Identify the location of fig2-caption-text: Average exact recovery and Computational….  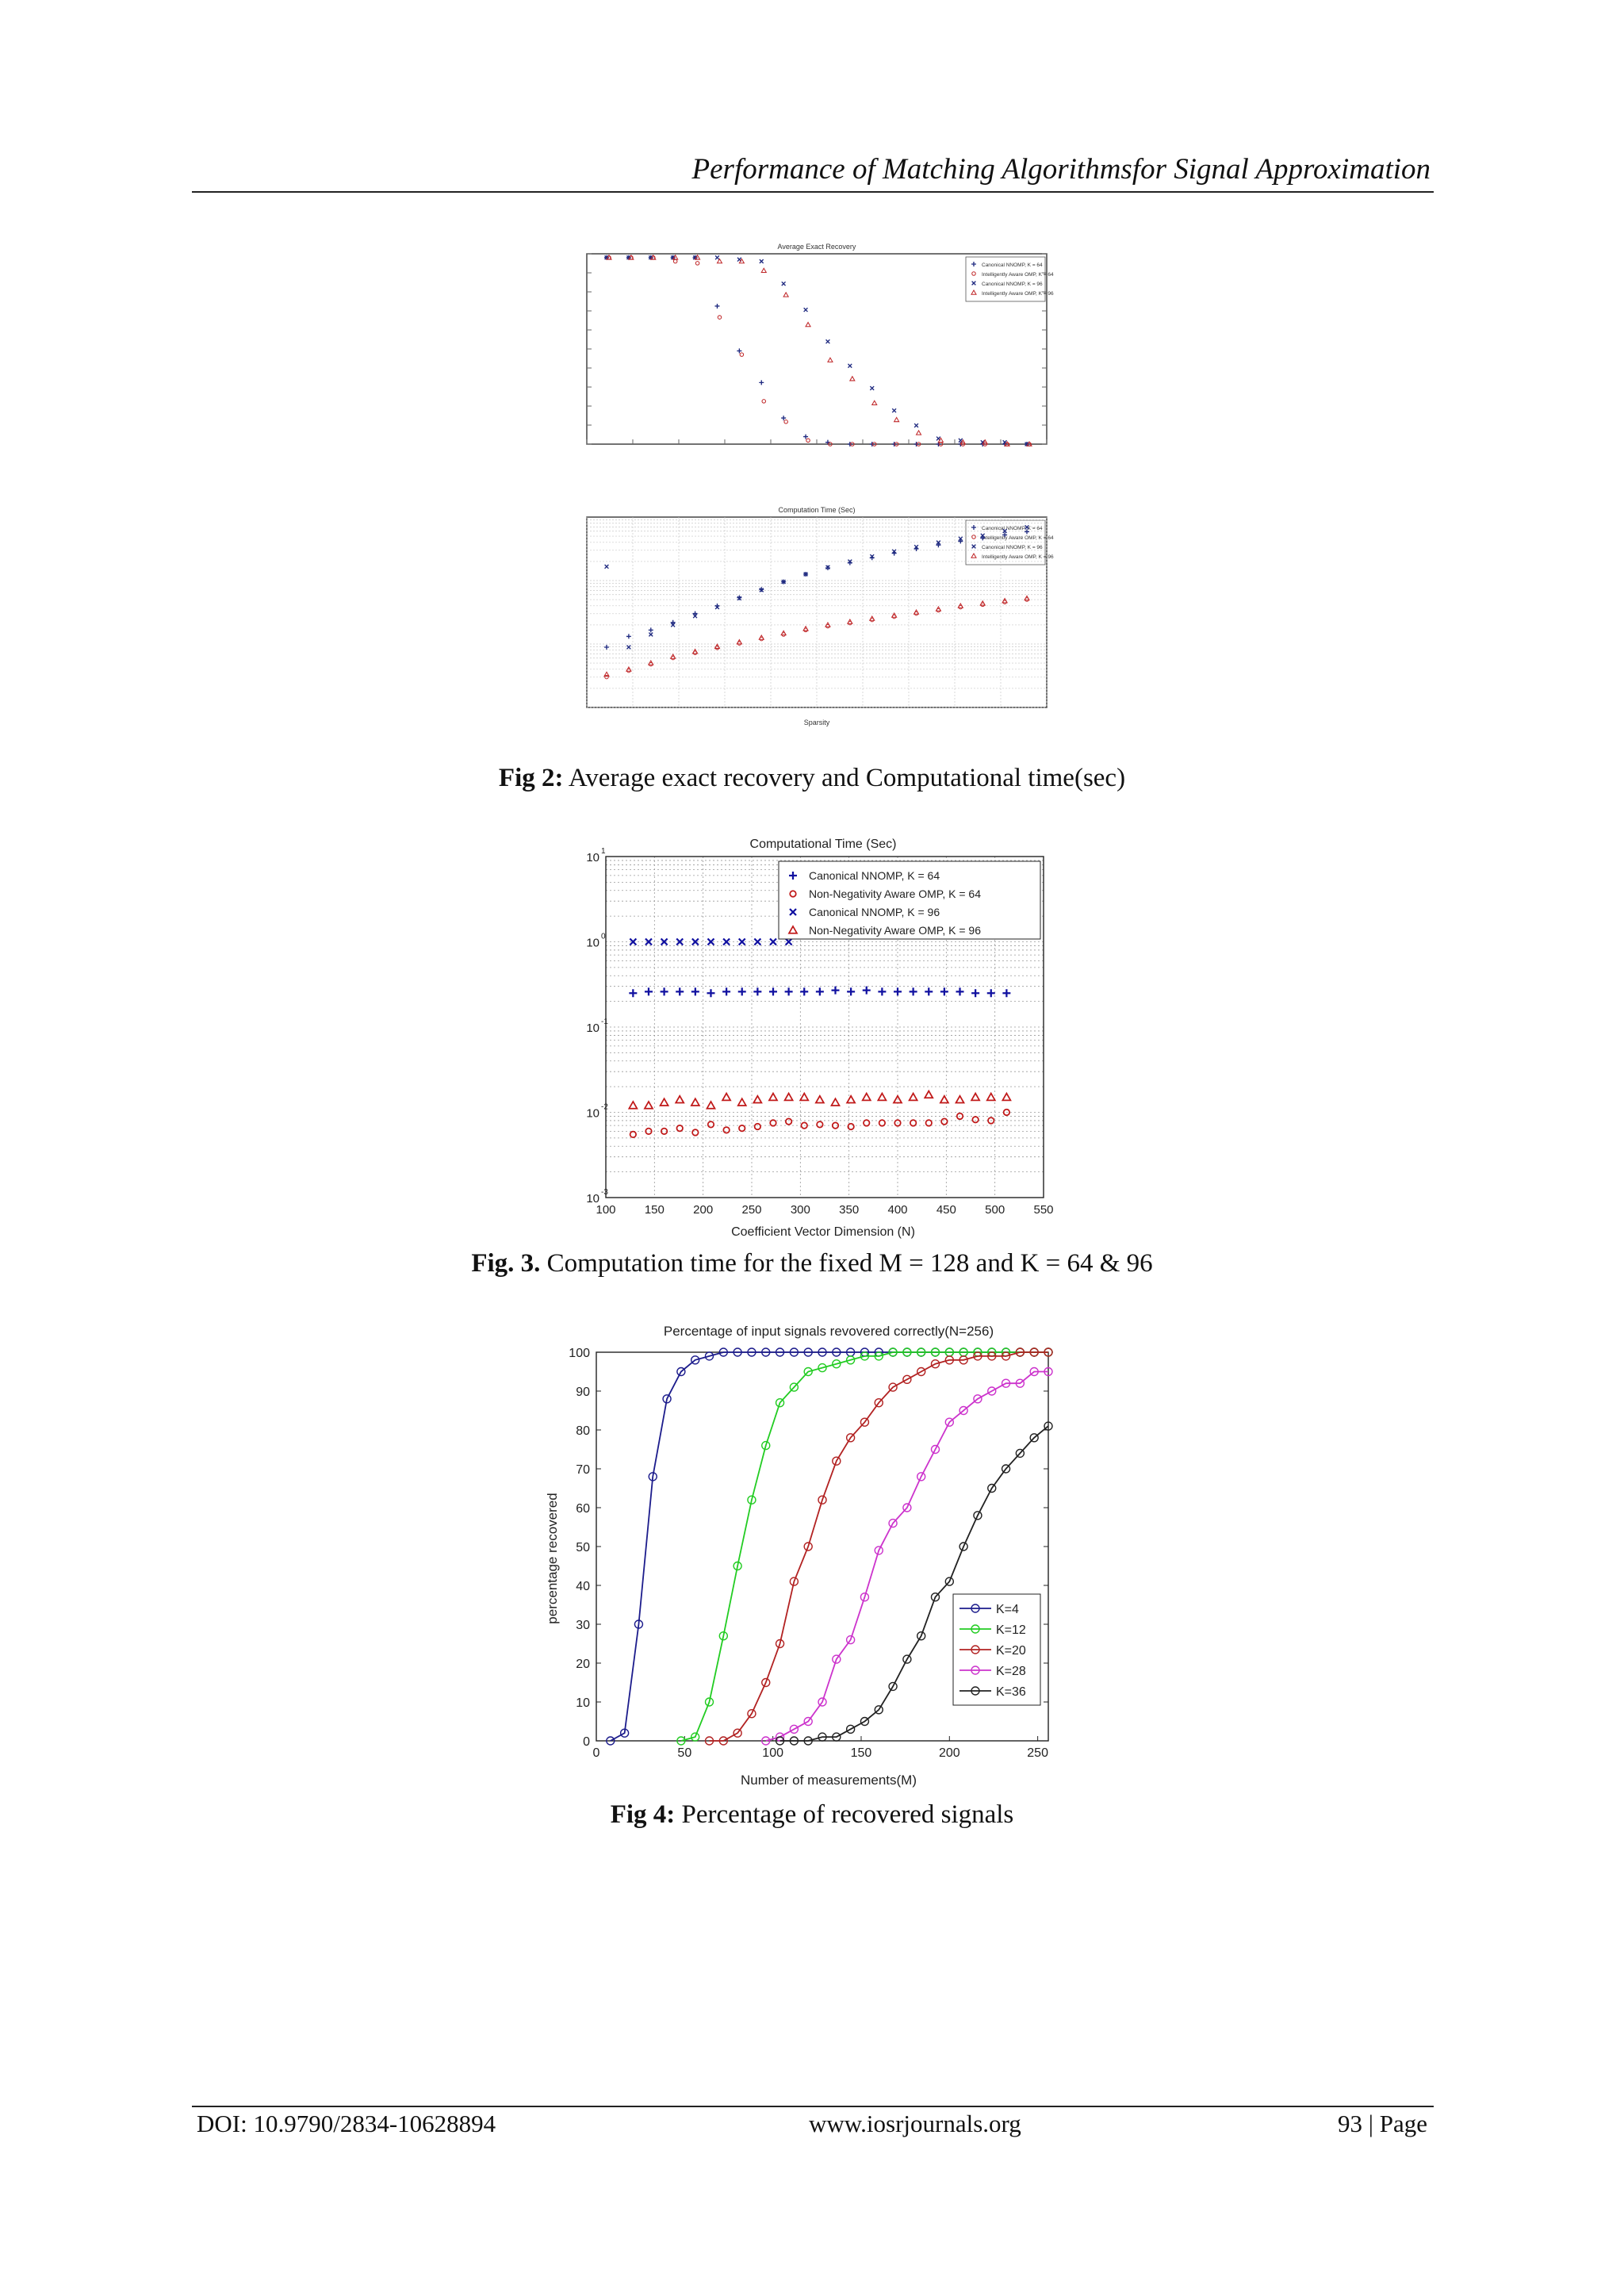
(844, 778).